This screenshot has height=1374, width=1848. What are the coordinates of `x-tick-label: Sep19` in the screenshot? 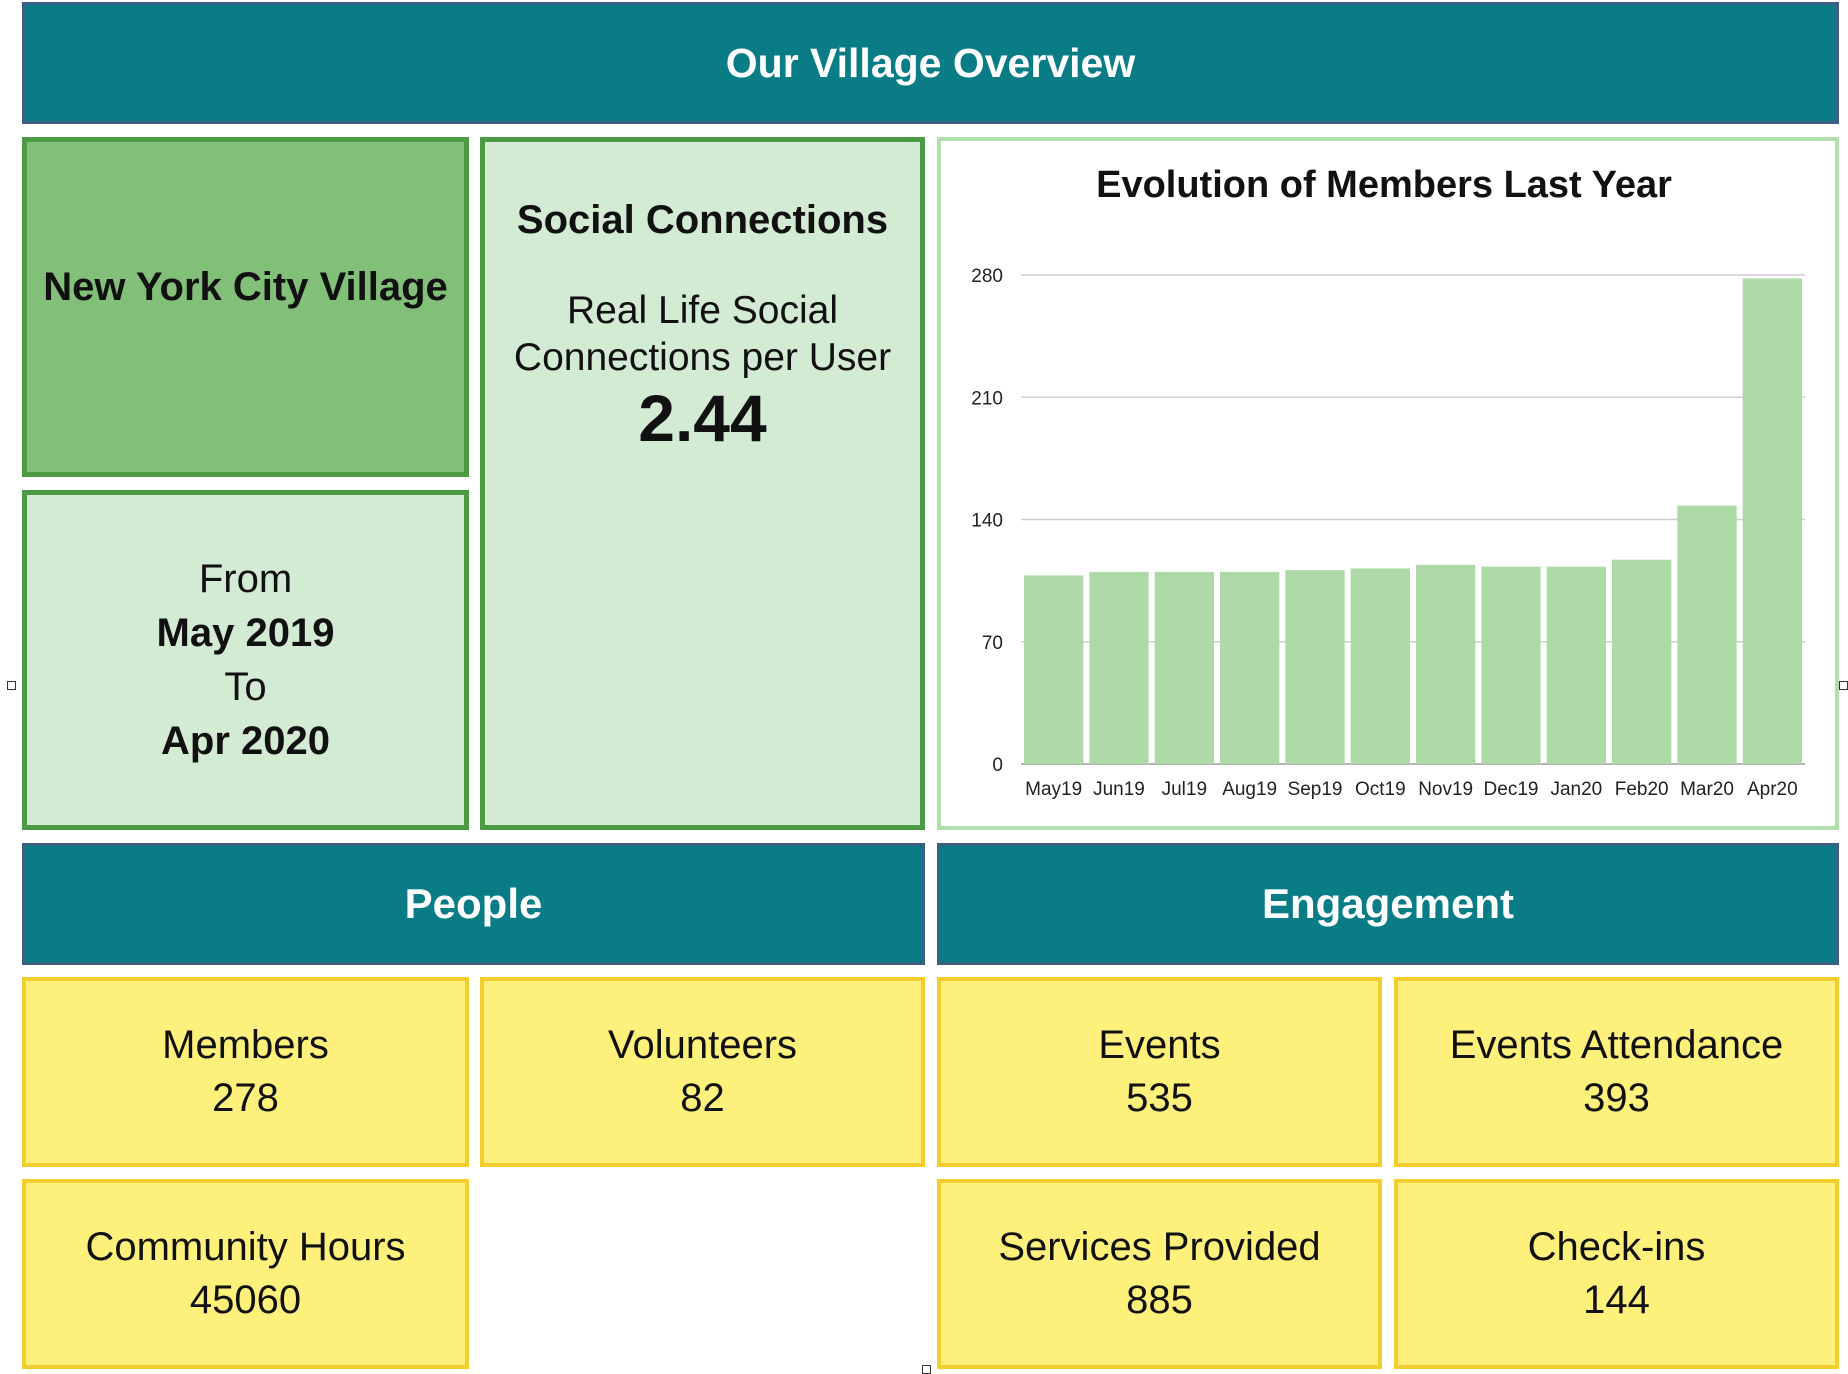 It's located at (1315, 789).